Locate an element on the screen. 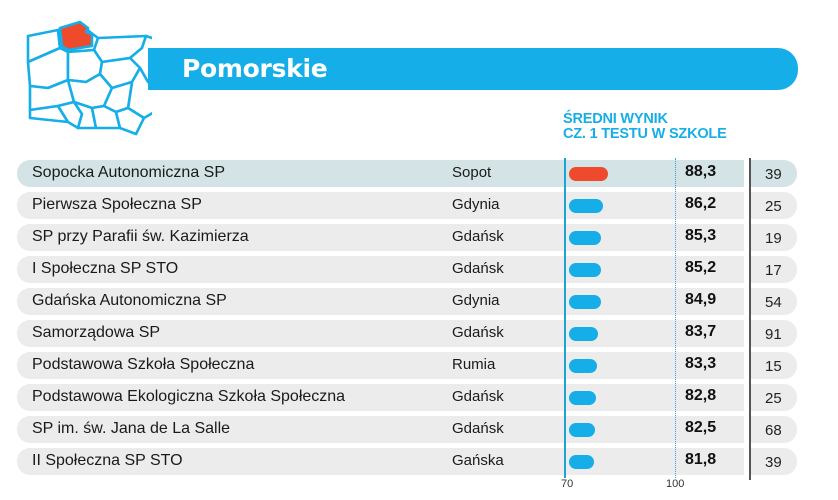  average-score: 82,5 is located at coordinates (701, 427).